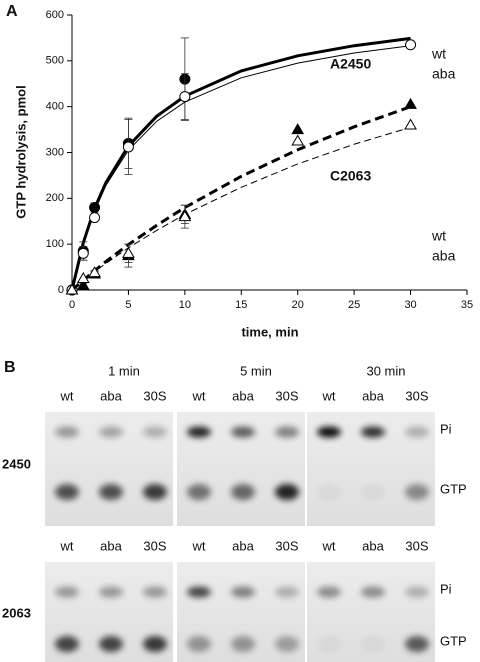 The width and height of the screenshot is (480, 662). I want to click on x-tick-label: 25, so click(354, 305).